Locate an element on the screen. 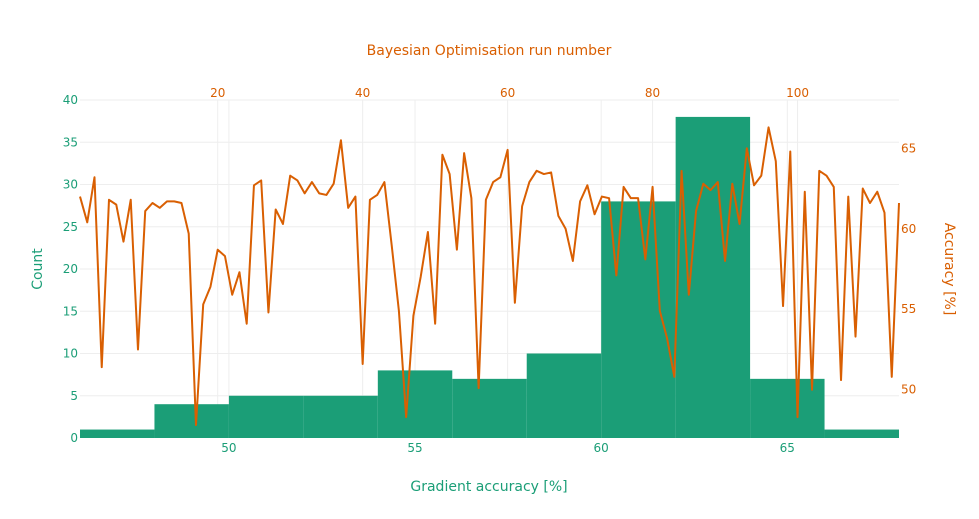 The width and height of the screenshot is (979, 519). x-tick-label: 50 is located at coordinates (228, 448).